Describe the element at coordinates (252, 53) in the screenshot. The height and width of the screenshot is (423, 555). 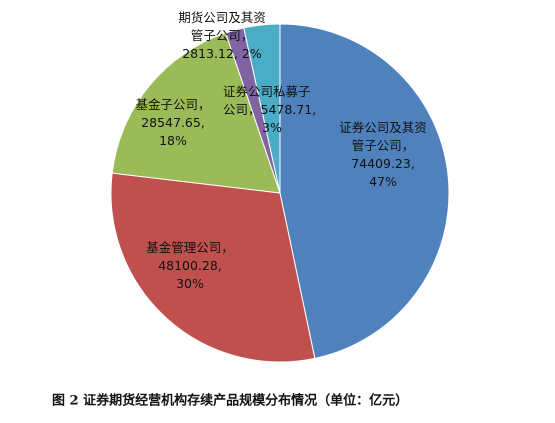
I see `share-label: 2%` at that location.